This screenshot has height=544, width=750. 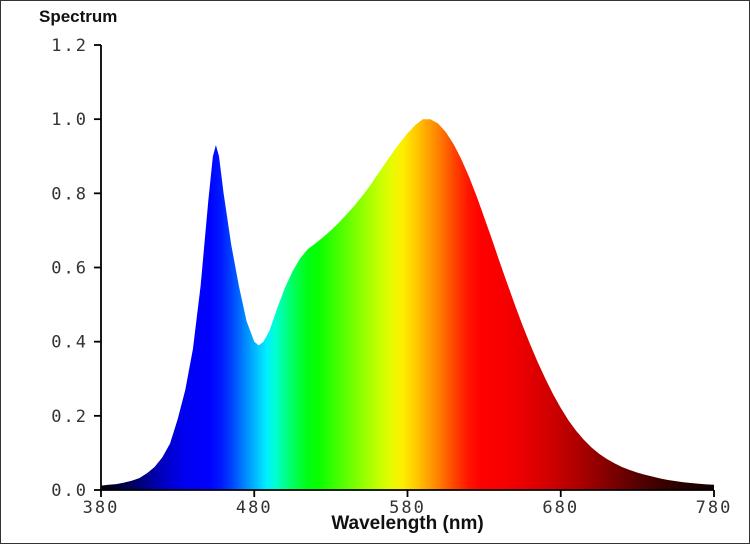 I want to click on x-tick-label: 380, so click(x=101, y=508).